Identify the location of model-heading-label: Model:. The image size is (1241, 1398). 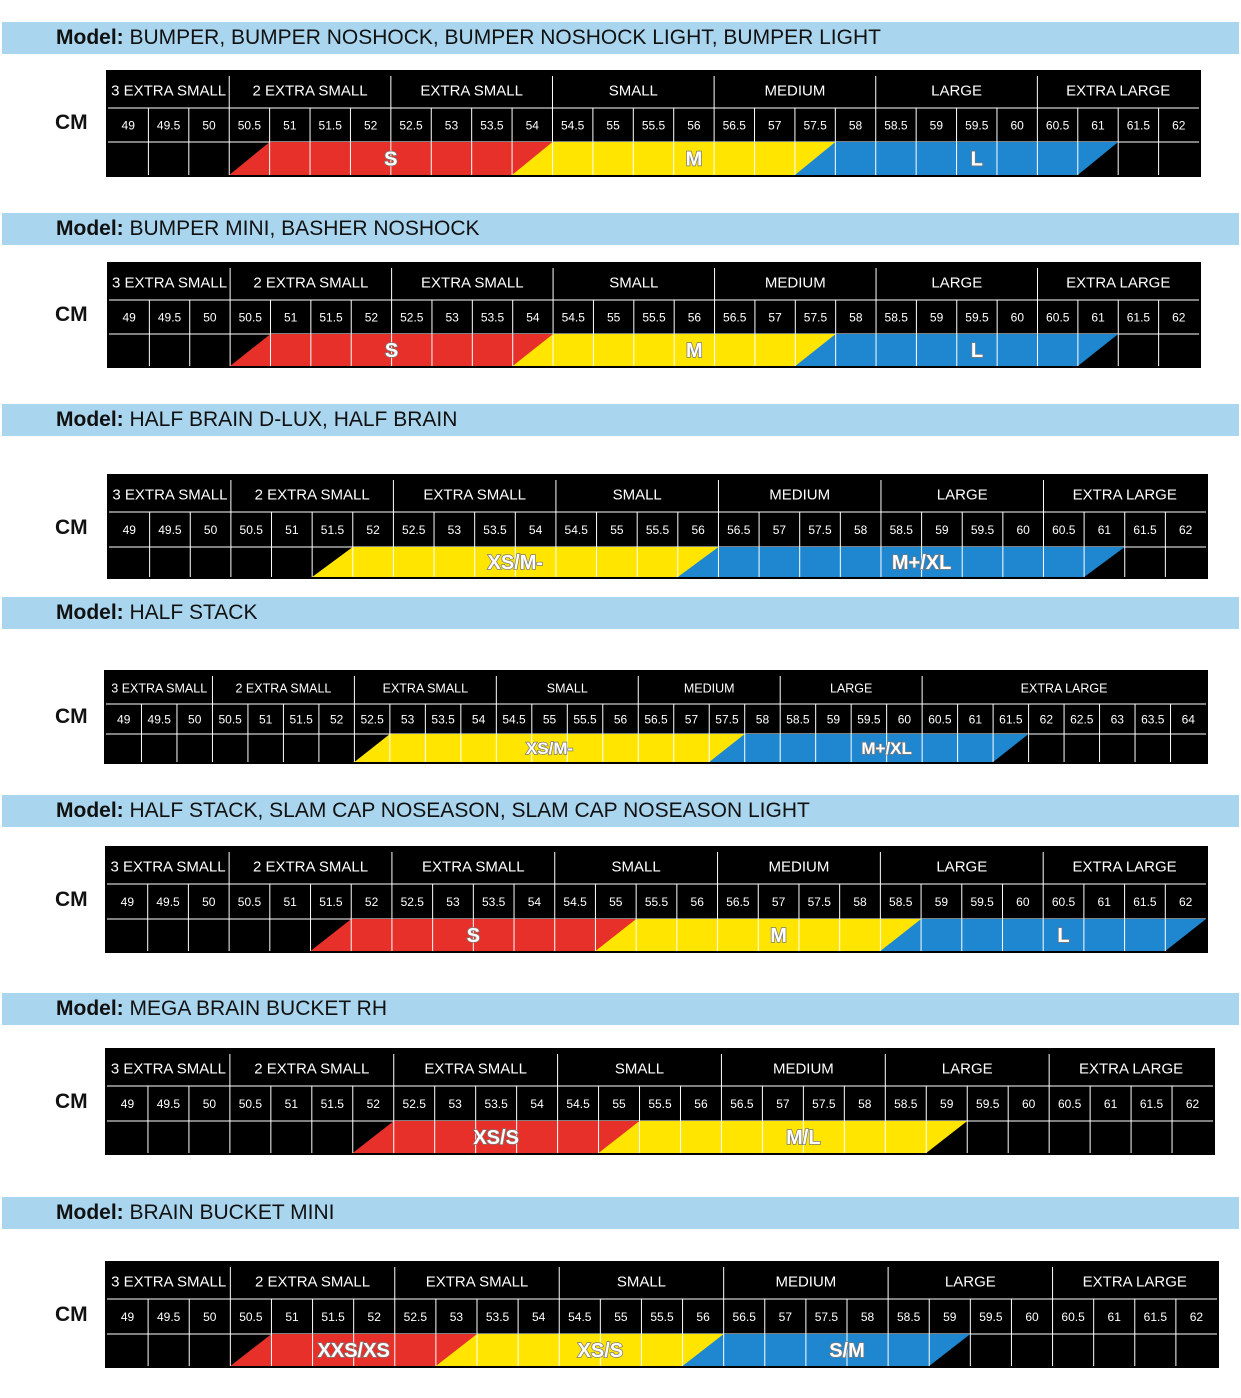
(90, 37).